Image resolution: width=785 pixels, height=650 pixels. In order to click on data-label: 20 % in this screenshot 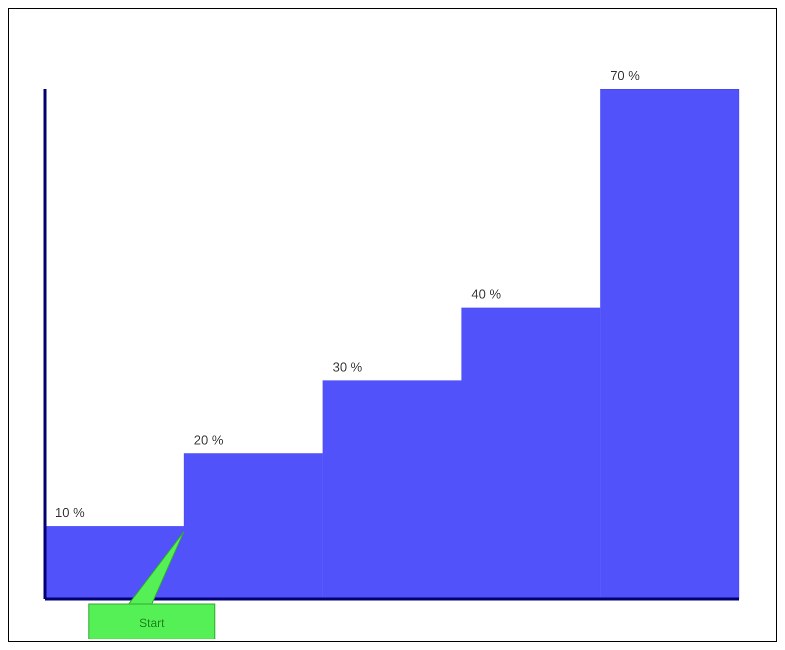, I will do `click(209, 440)`.